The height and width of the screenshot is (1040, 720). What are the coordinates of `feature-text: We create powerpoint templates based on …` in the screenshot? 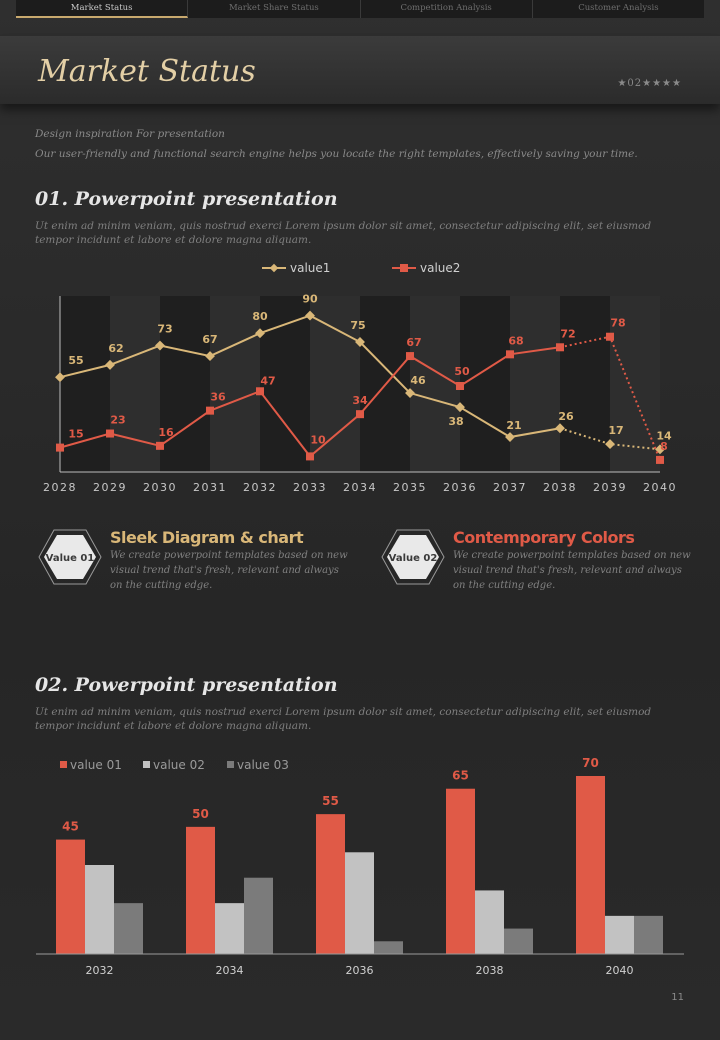 It's located at (572, 570).